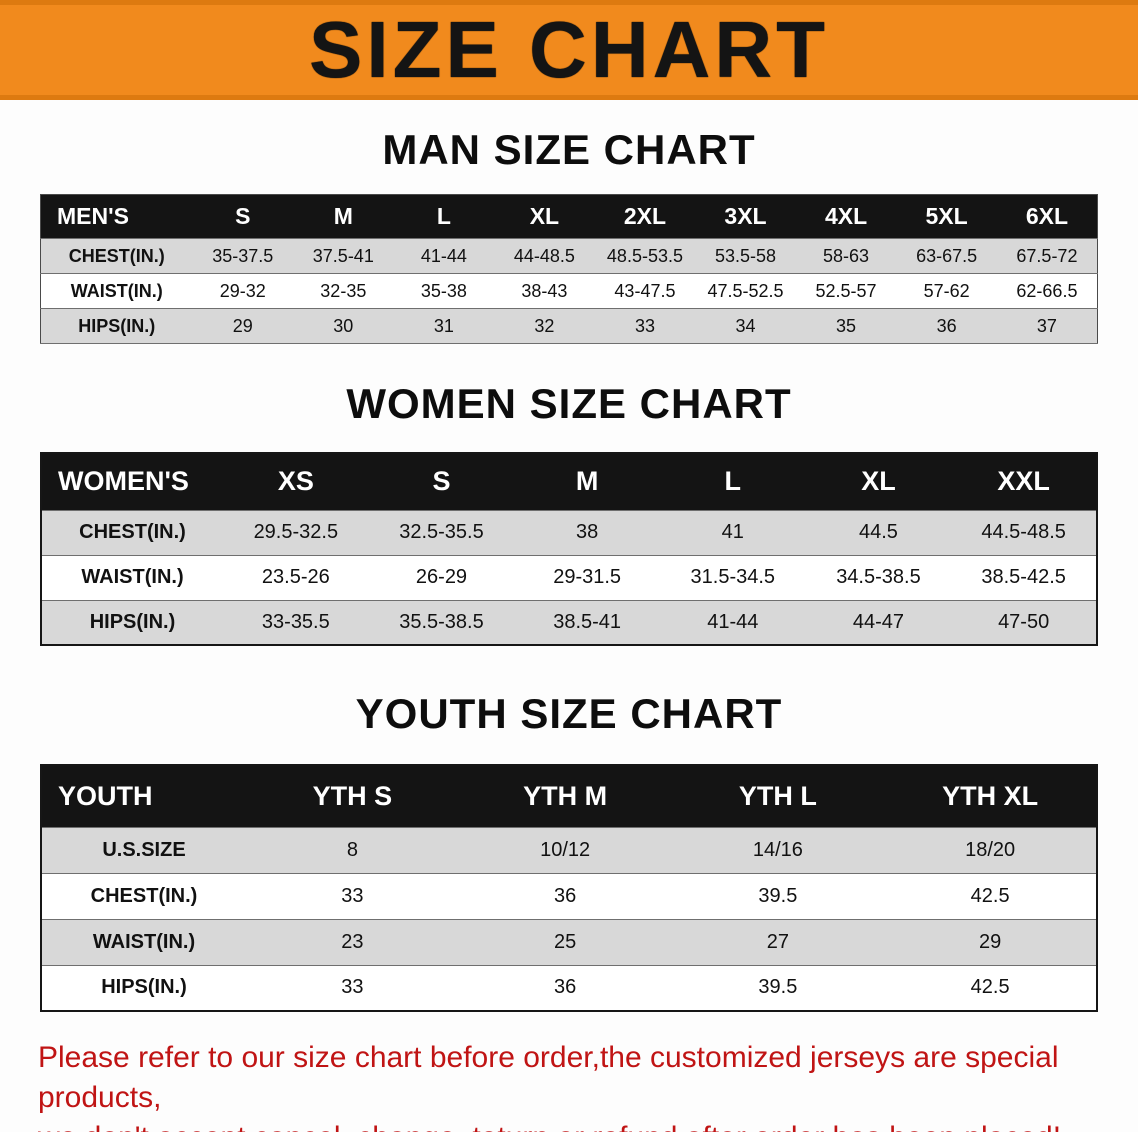 The image size is (1138, 1132). What do you see at coordinates (296, 532) in the screenshot?
I see `measurement-value: 29.5-32.5` at bounding box center [296, 532].